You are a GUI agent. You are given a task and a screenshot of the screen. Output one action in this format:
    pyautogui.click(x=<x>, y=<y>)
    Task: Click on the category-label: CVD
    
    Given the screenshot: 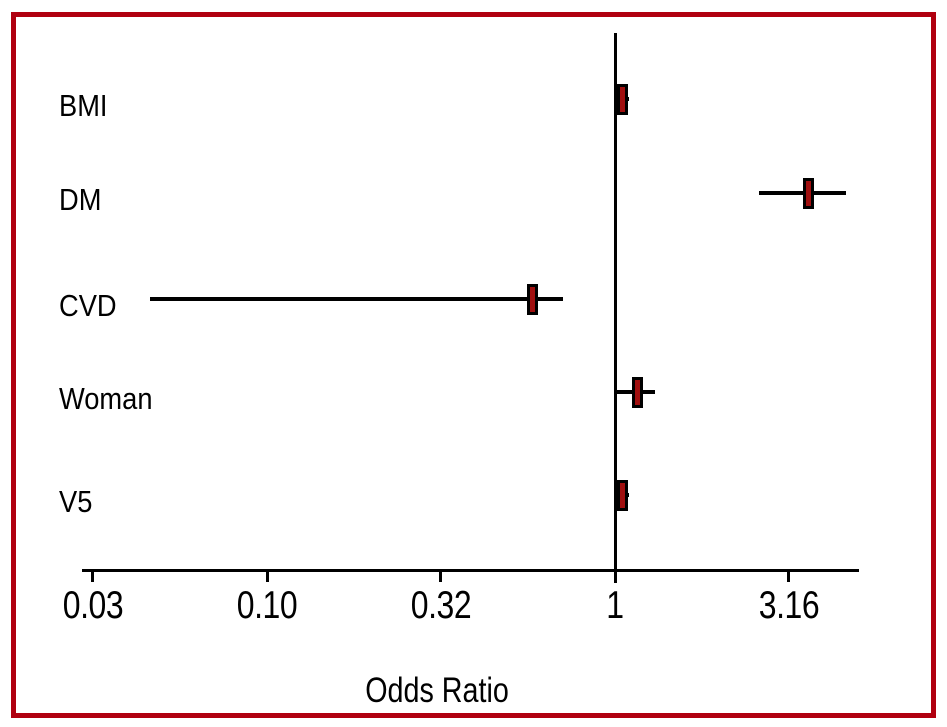 What is the action you would take?
    pyautogui.click(x=88, y=305)
    